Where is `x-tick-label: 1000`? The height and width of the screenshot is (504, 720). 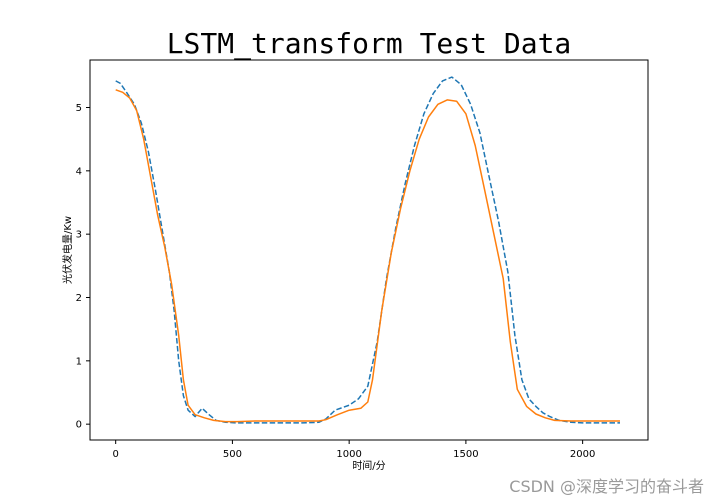
x-tick-label: 1000 is located at coordinates (348, 454).